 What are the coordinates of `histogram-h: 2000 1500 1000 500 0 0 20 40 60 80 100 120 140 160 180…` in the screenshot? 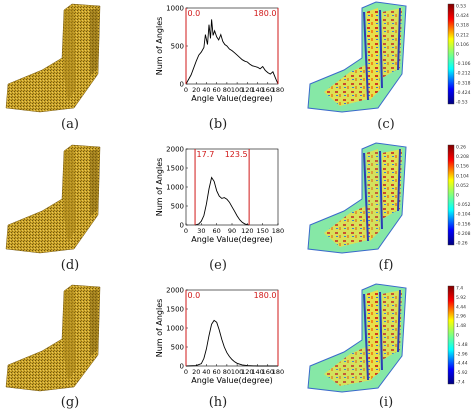 It's located at (220, 339).